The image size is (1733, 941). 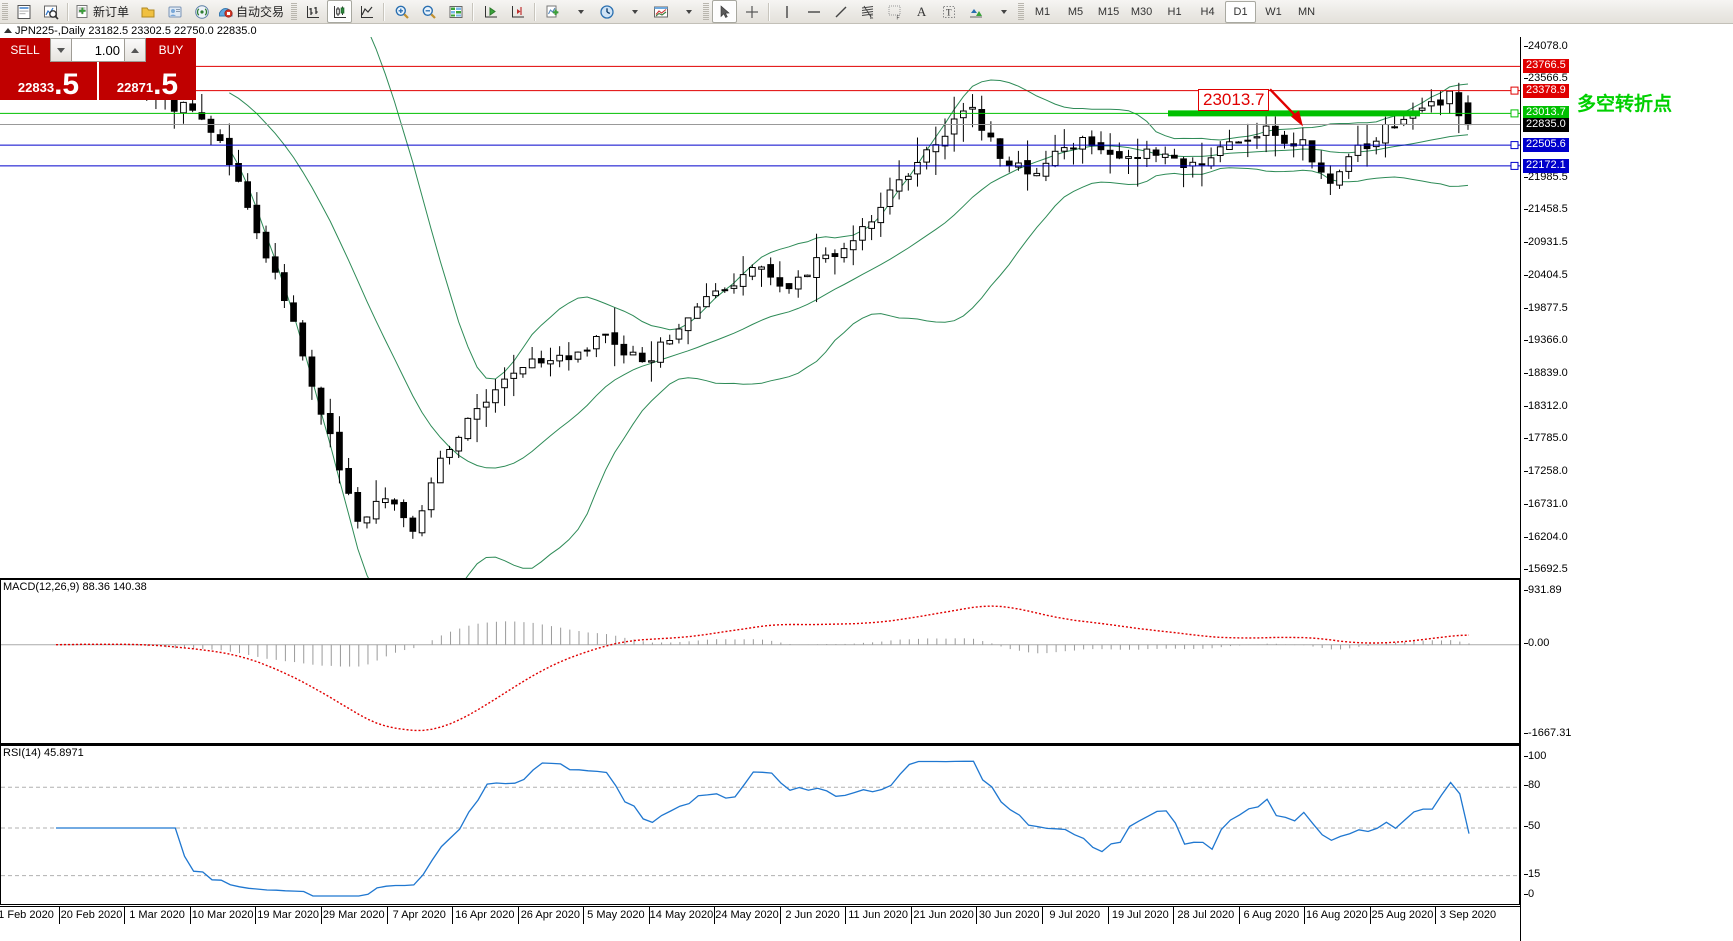 I want to click on date-label-12: 2 Jun 2020, so click(x=812, y=915).